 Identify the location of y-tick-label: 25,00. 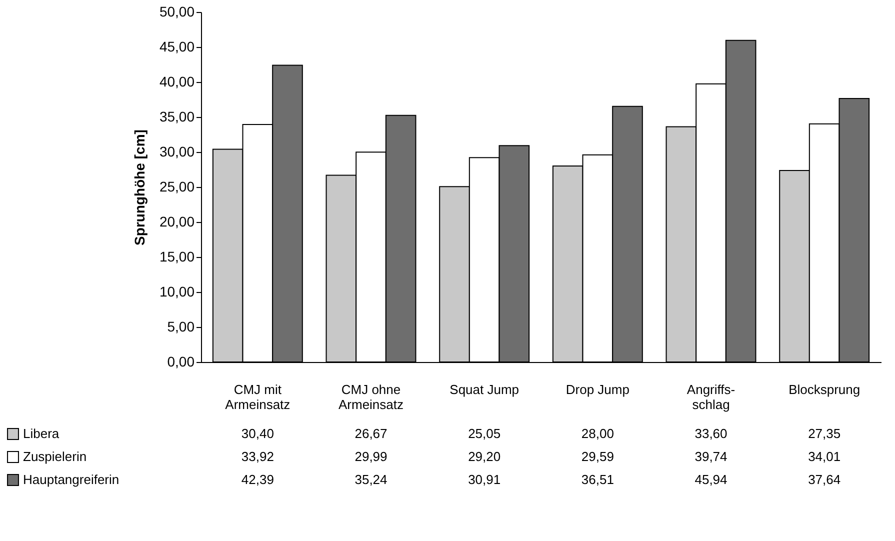
(177, 186).